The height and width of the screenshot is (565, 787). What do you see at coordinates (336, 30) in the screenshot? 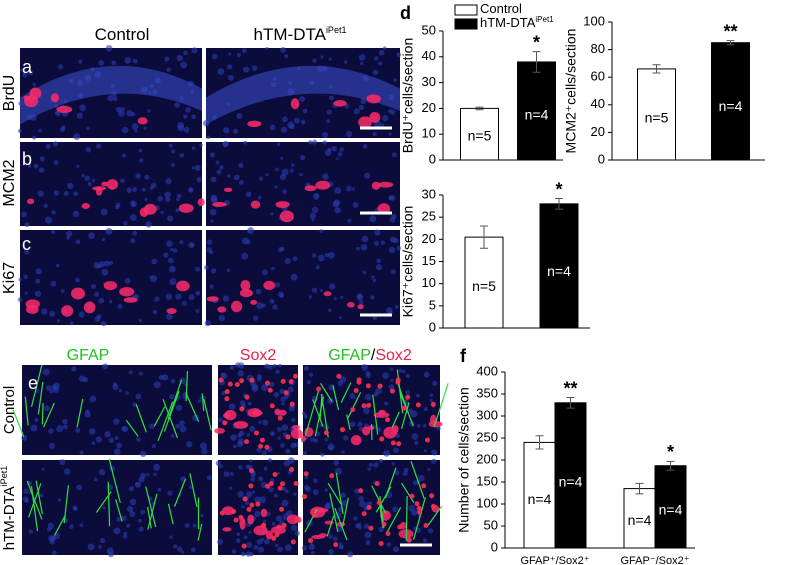
I see `label-sup: iPet1` at bounding box center [336, 30].